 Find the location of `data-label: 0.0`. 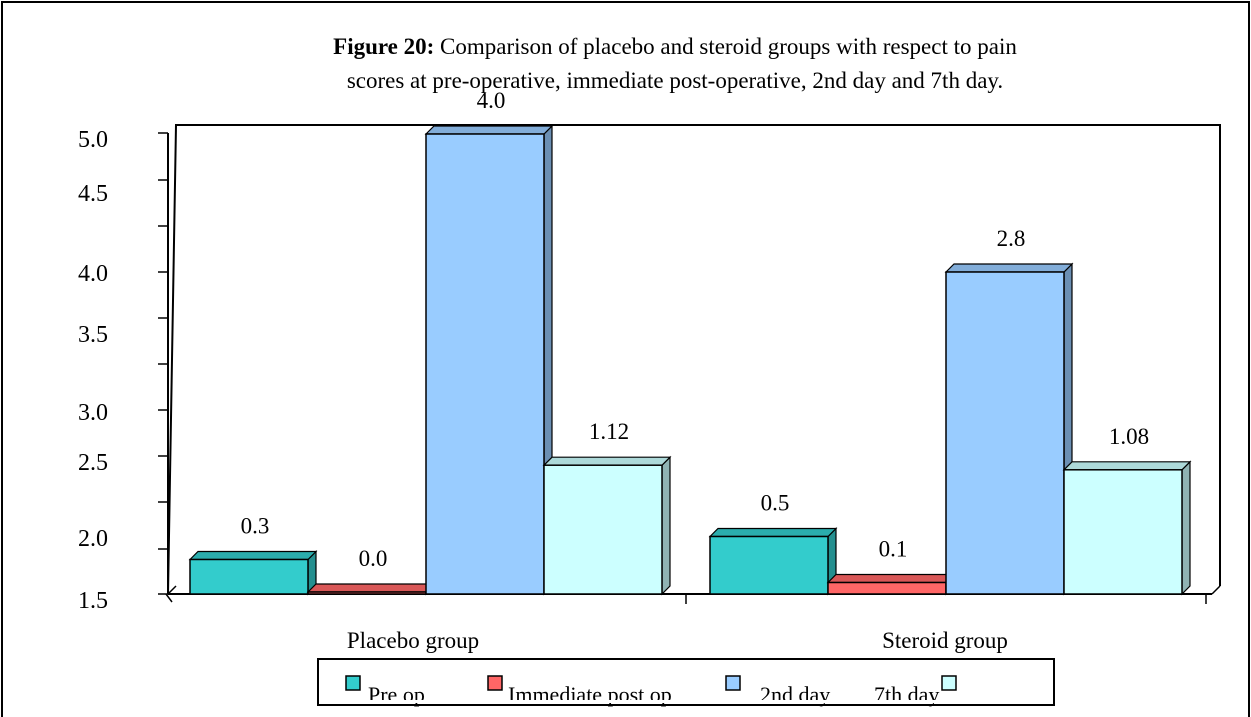

data-label: 0.0 is located at coordinates (373, 558).